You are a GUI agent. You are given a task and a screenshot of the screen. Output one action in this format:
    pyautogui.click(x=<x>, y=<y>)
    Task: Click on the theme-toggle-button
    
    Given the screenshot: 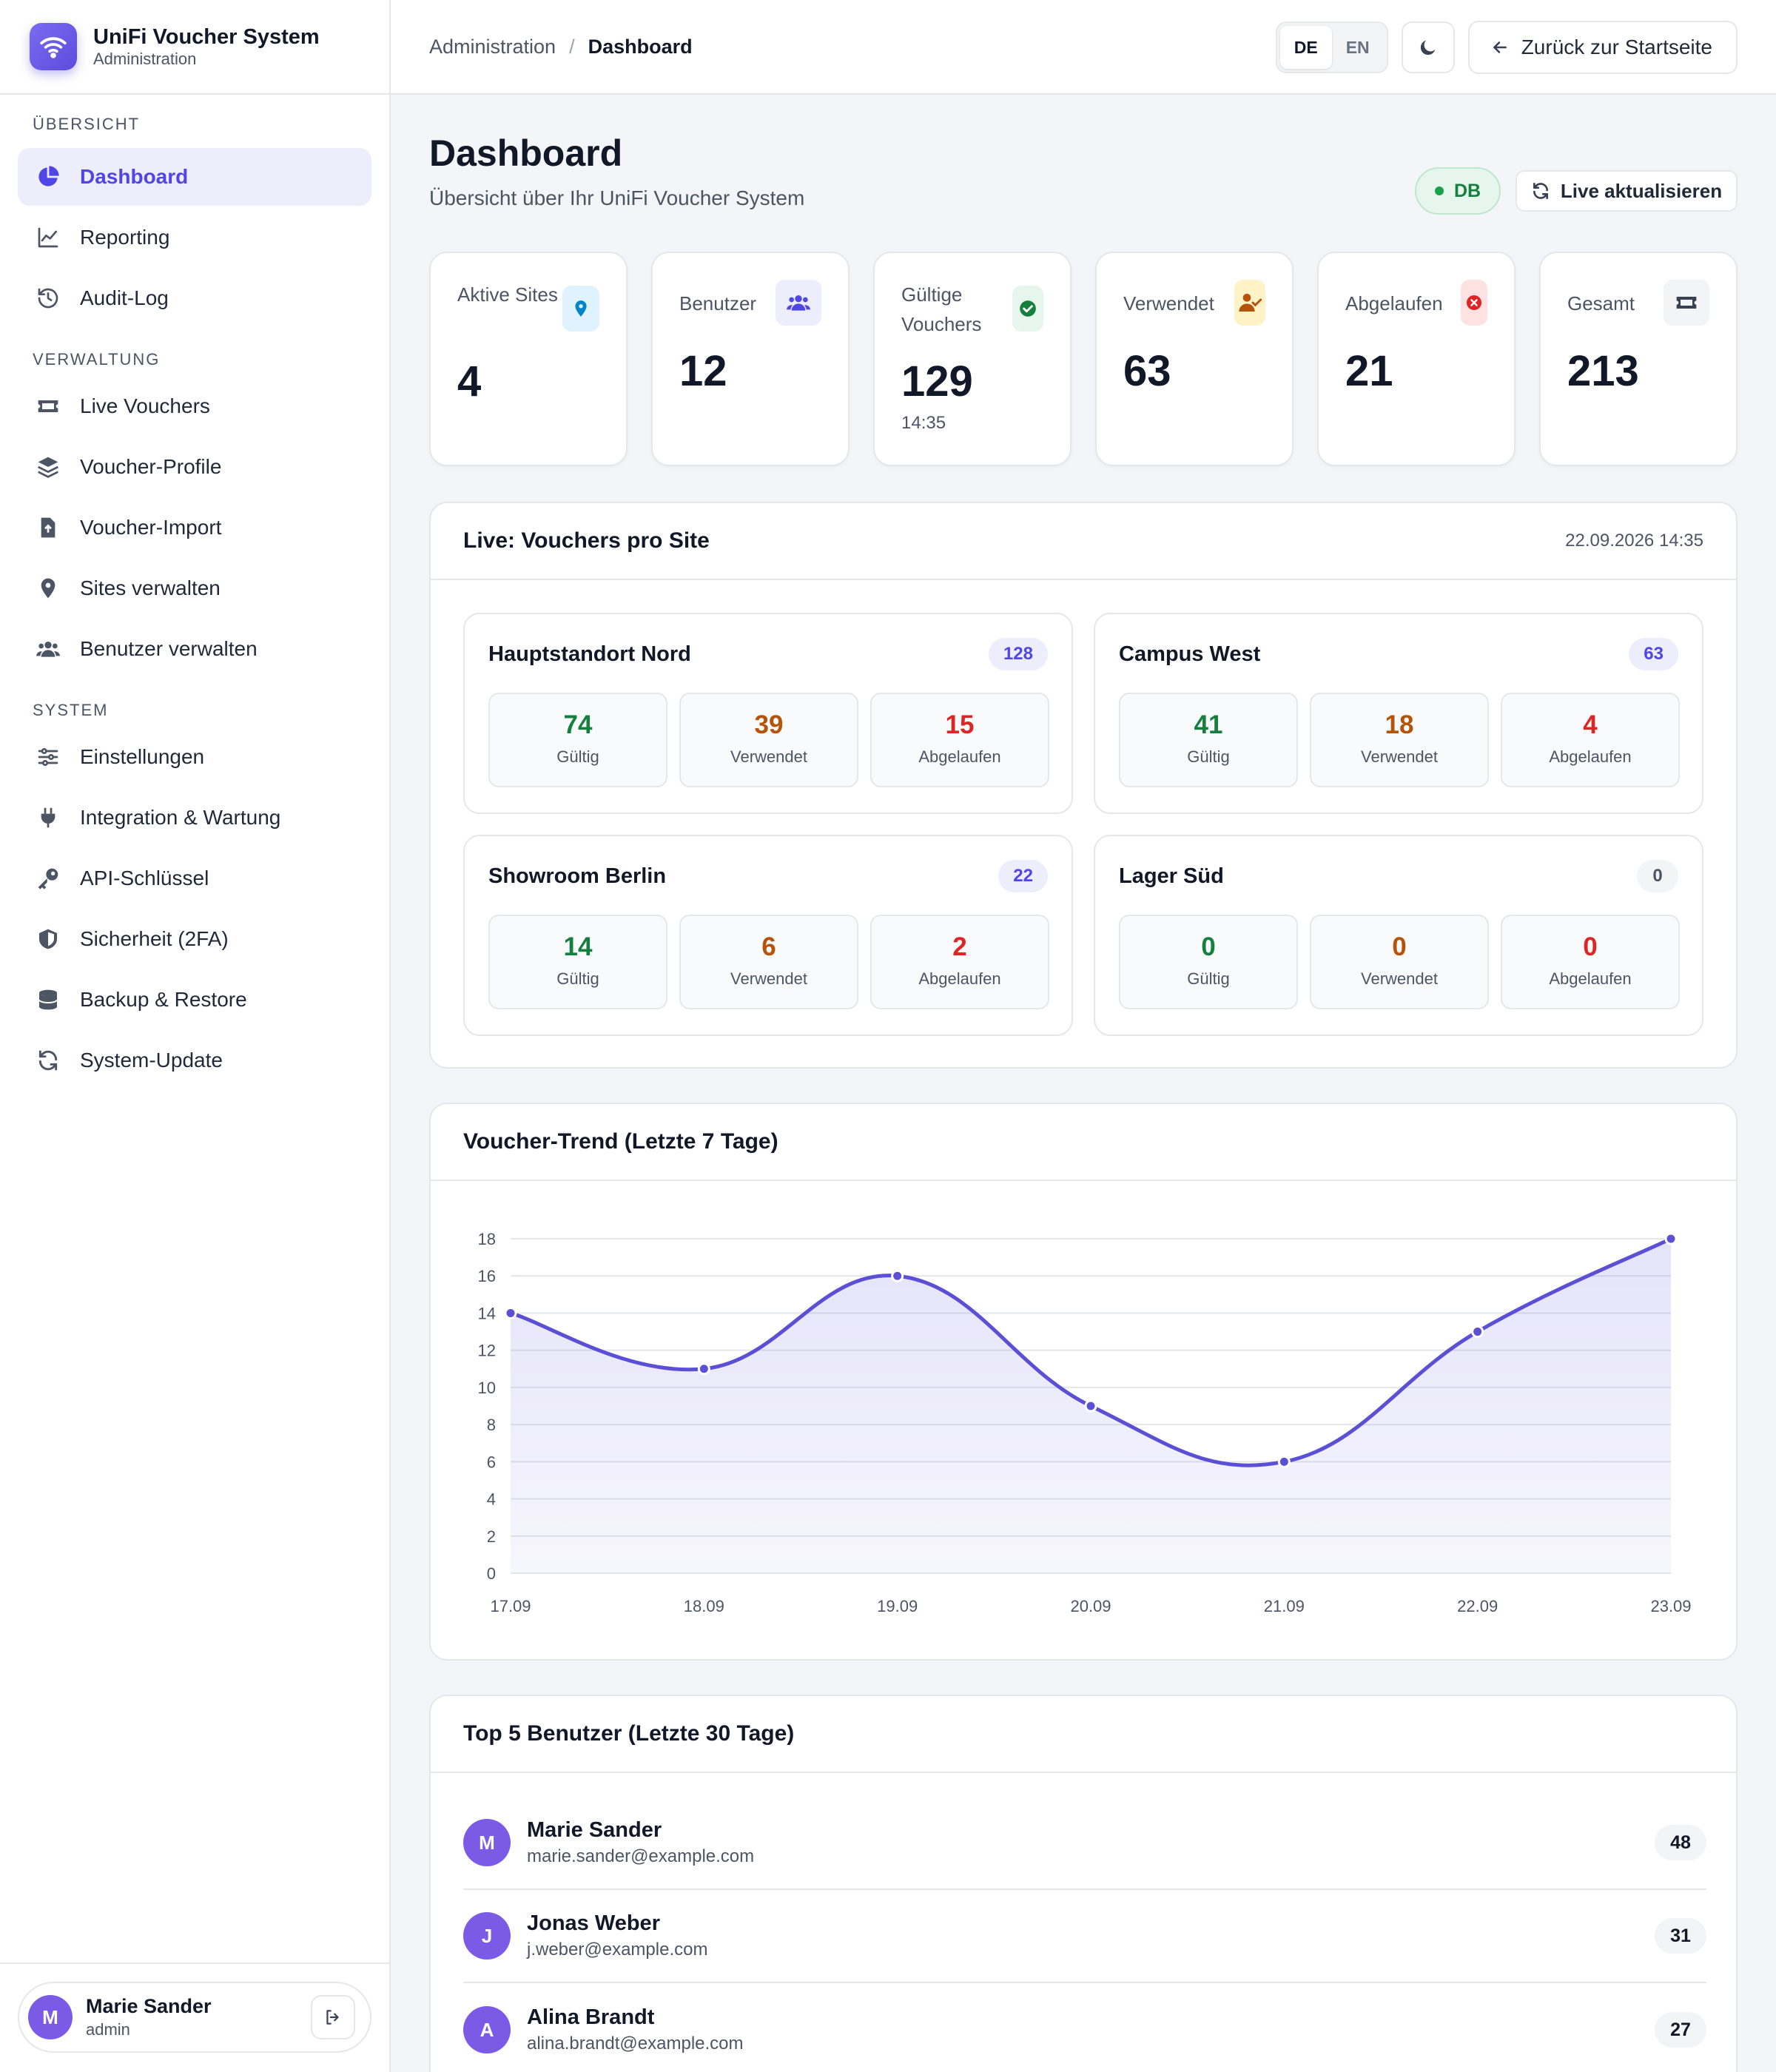 What is the action you would take?
    pyautogui.click(x=1428, y=47)
    